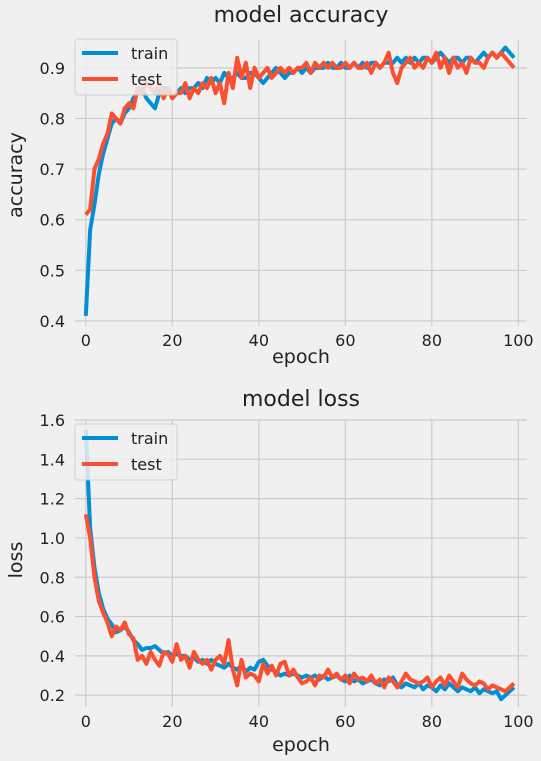  Describe the element at coordinates (52, 459) in the screenshot. I see `y-tick-label: 1.4` at that location.